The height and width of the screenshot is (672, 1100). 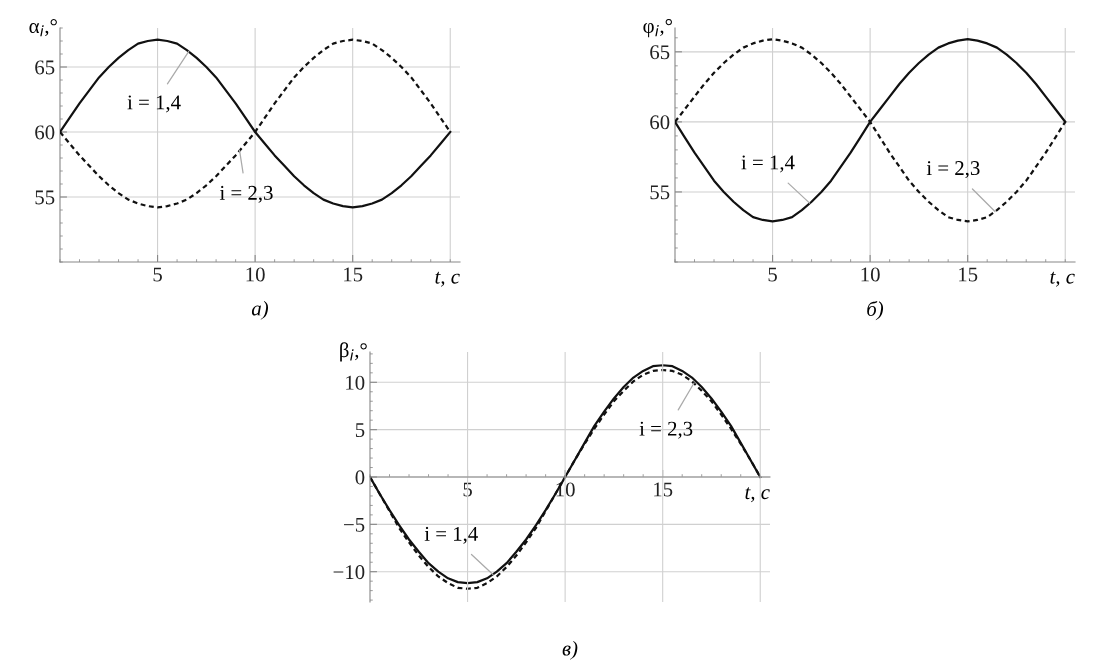 What do you see at coordinates (353, 352) in the screenshot?
I see `y-axis-title: β$_{i}$,°` at bounding box center [353, 352].